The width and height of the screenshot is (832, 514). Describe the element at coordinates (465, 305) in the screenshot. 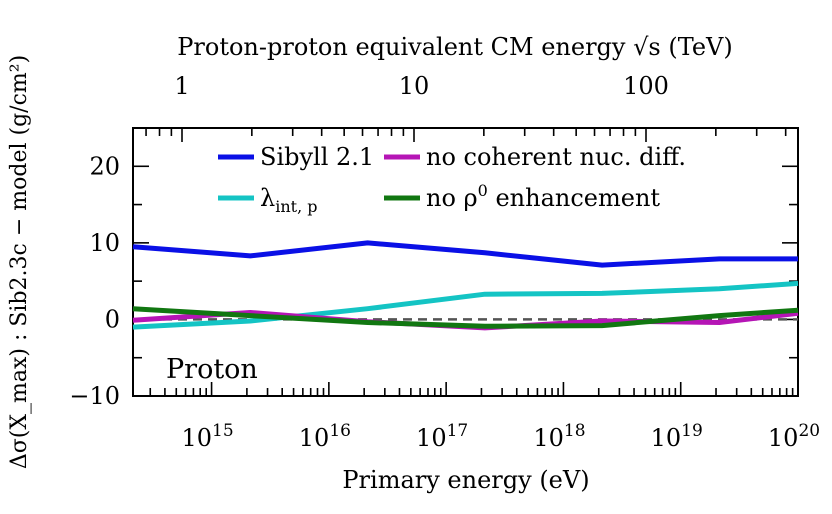

I see `series-line-int-p` at that location.